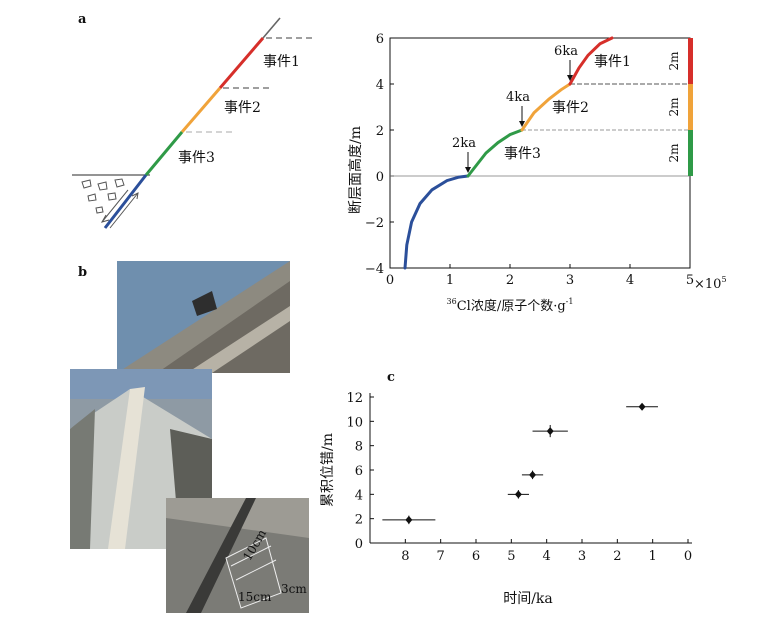 The height and width of the screenshot is (625, 763). What do you see at coordinates (354, 398) in the screenshot?
I see `chart2-y-tick-label: 12` at bounding box center [354, 398].